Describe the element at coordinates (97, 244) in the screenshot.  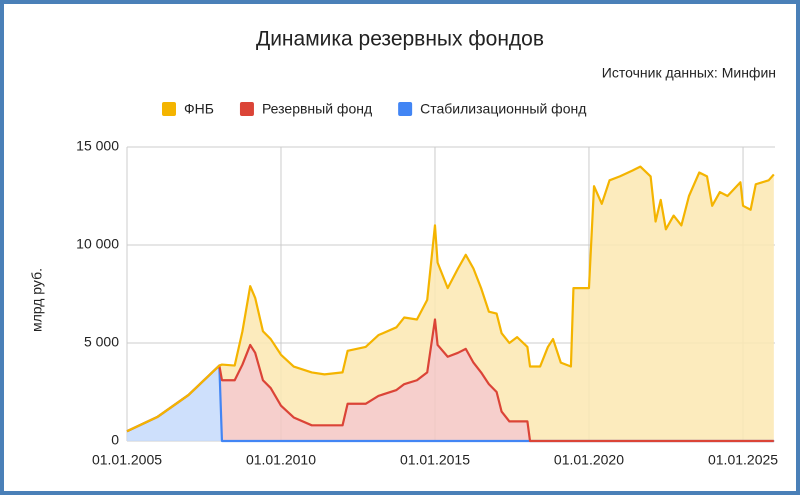
I see `y-tick-label: 10 000` at that location.